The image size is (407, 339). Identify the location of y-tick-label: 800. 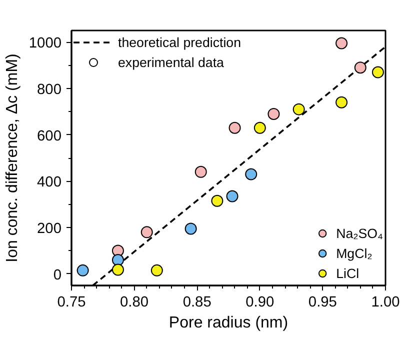
(49, 90).